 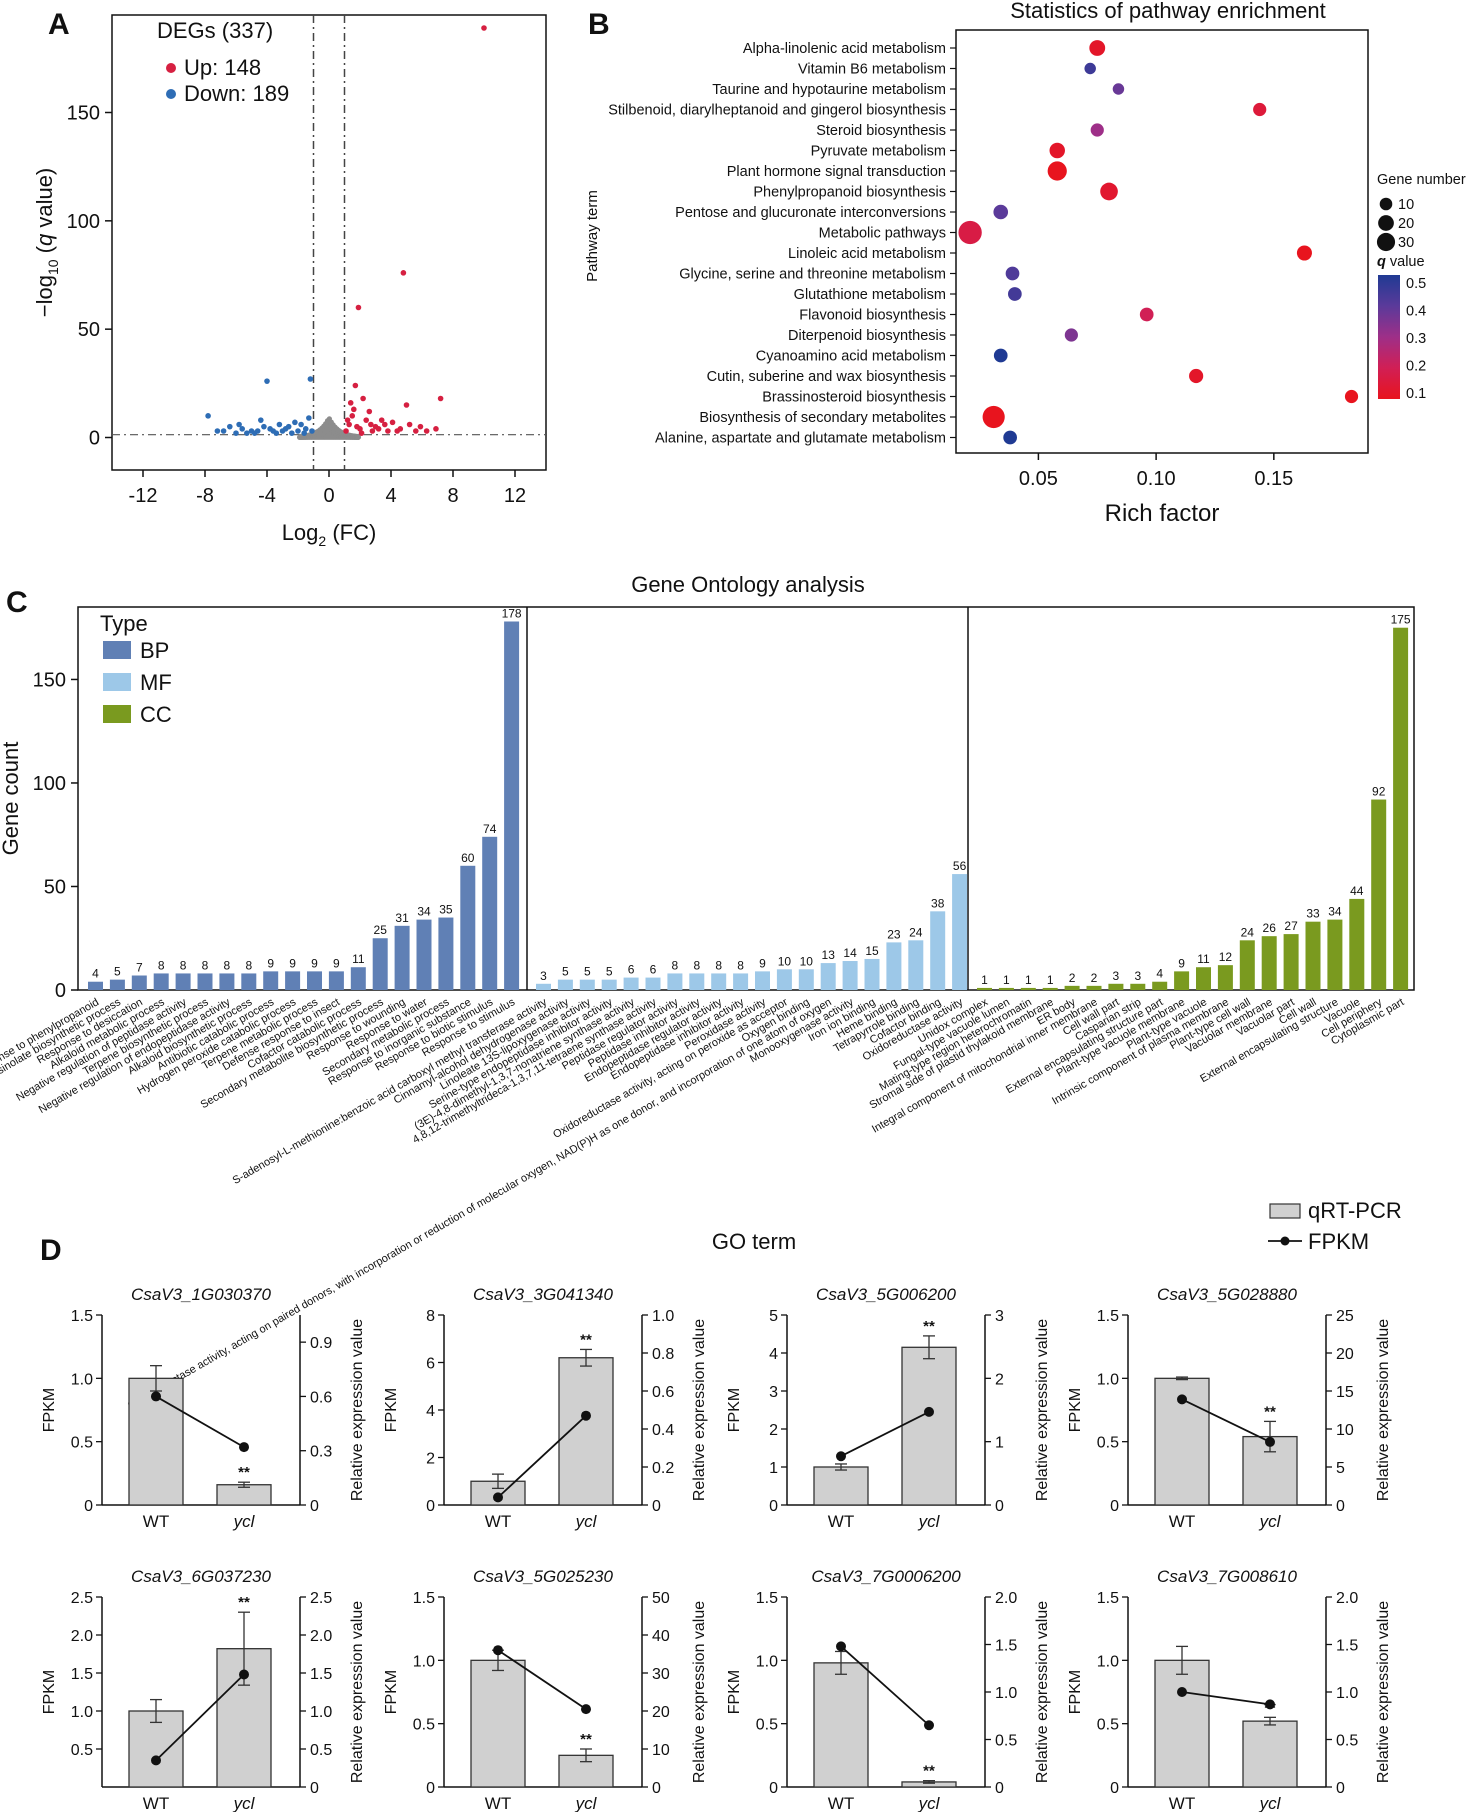 What do you see at coordinates (321, 1712) in the screenshot?
I see `right-tick-label: 1.0` at bounding box center [321, 1712].